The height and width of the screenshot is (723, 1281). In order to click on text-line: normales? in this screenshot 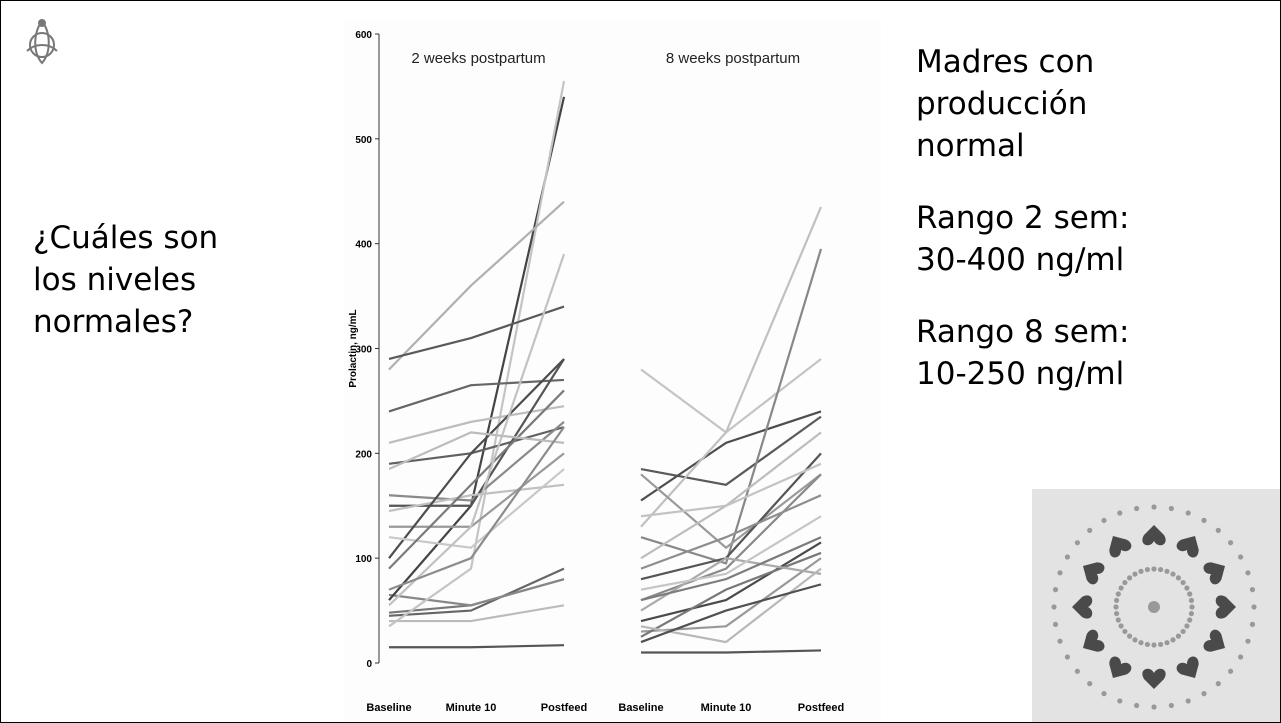, I will do `click(113, 322)`.